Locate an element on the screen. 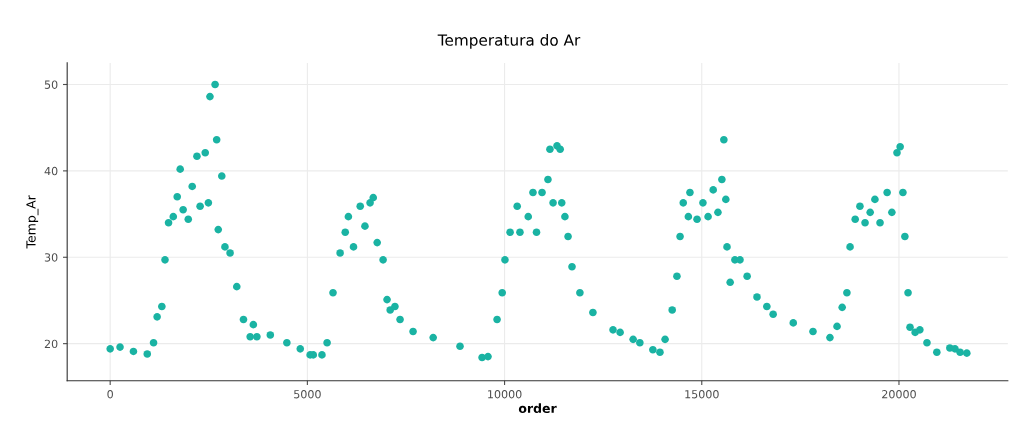 The height and width of the screenshot is (425, 1018). x-tick-label: 5000 is located at coordinates (307, 394).